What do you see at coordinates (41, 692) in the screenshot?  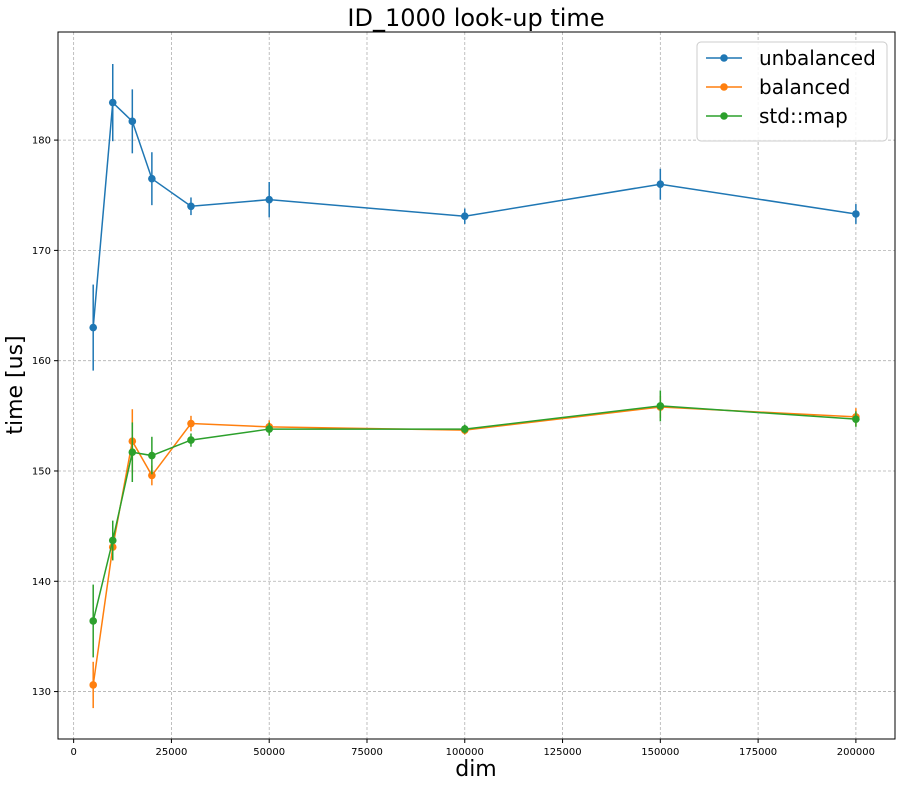 I see `y-tick-label: 130` at bounding box center [41, 692].